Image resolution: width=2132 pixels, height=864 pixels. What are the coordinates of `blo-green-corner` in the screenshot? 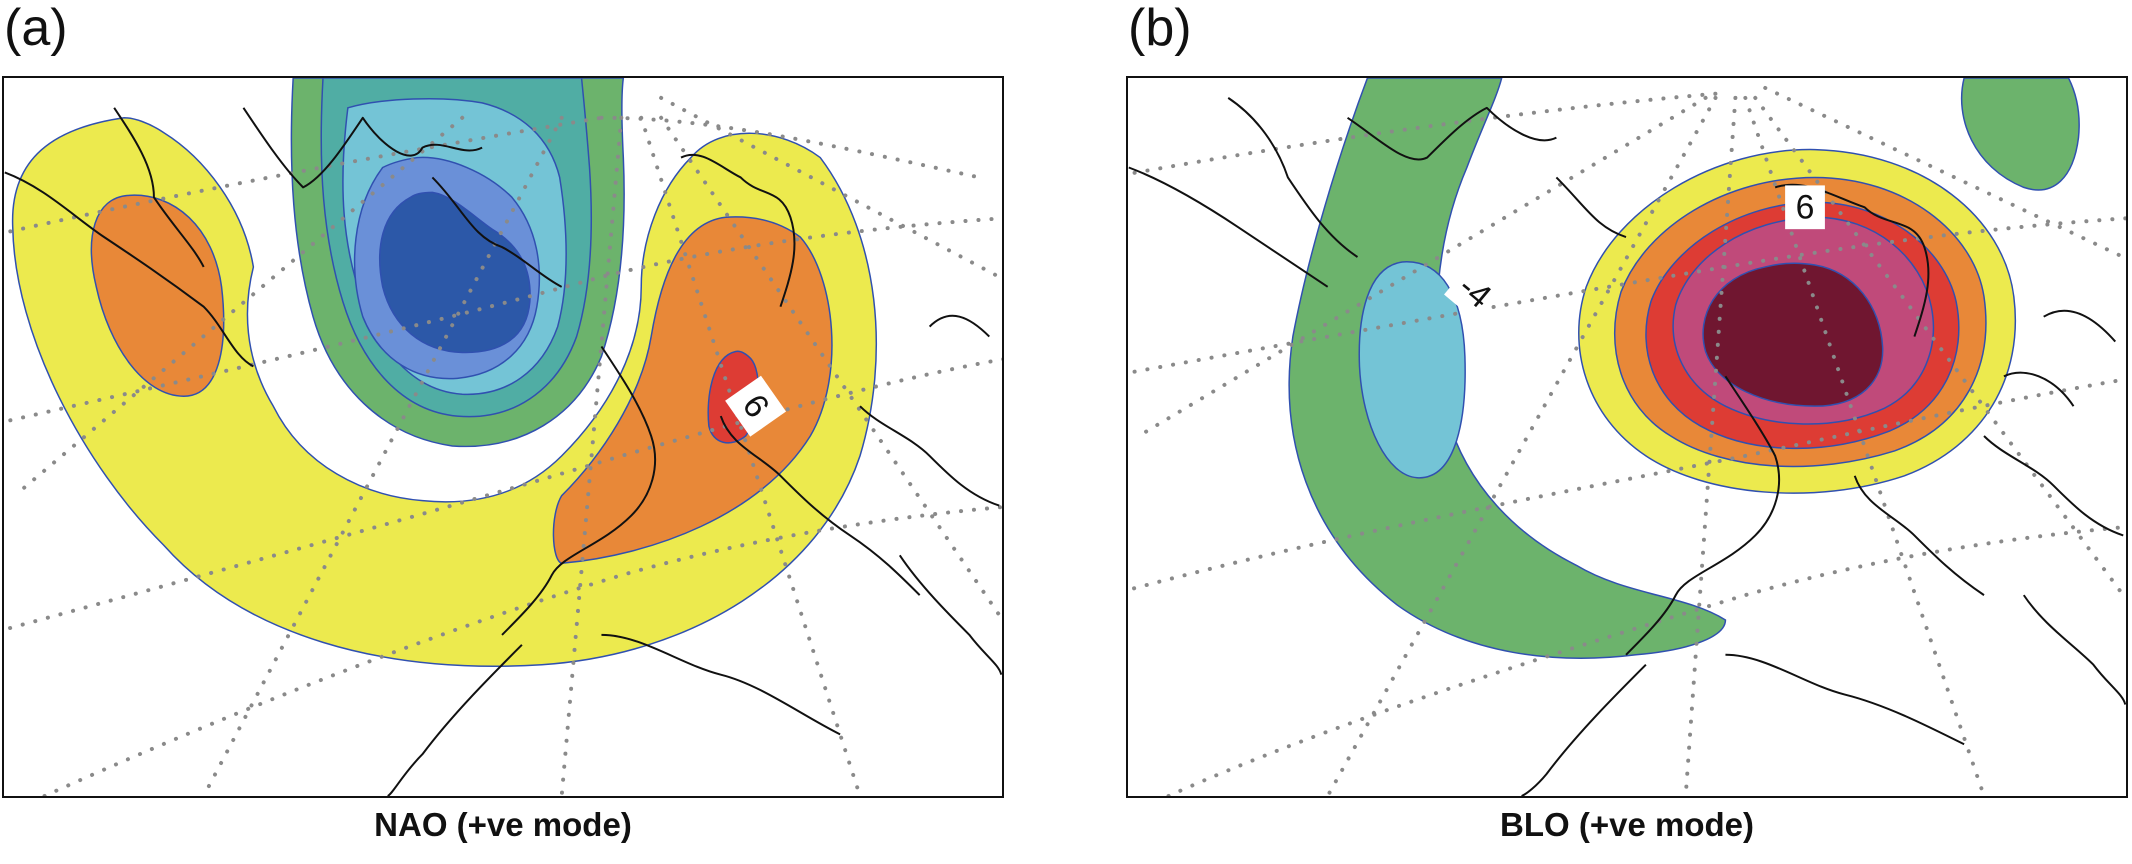 It's located at (2020, 134).